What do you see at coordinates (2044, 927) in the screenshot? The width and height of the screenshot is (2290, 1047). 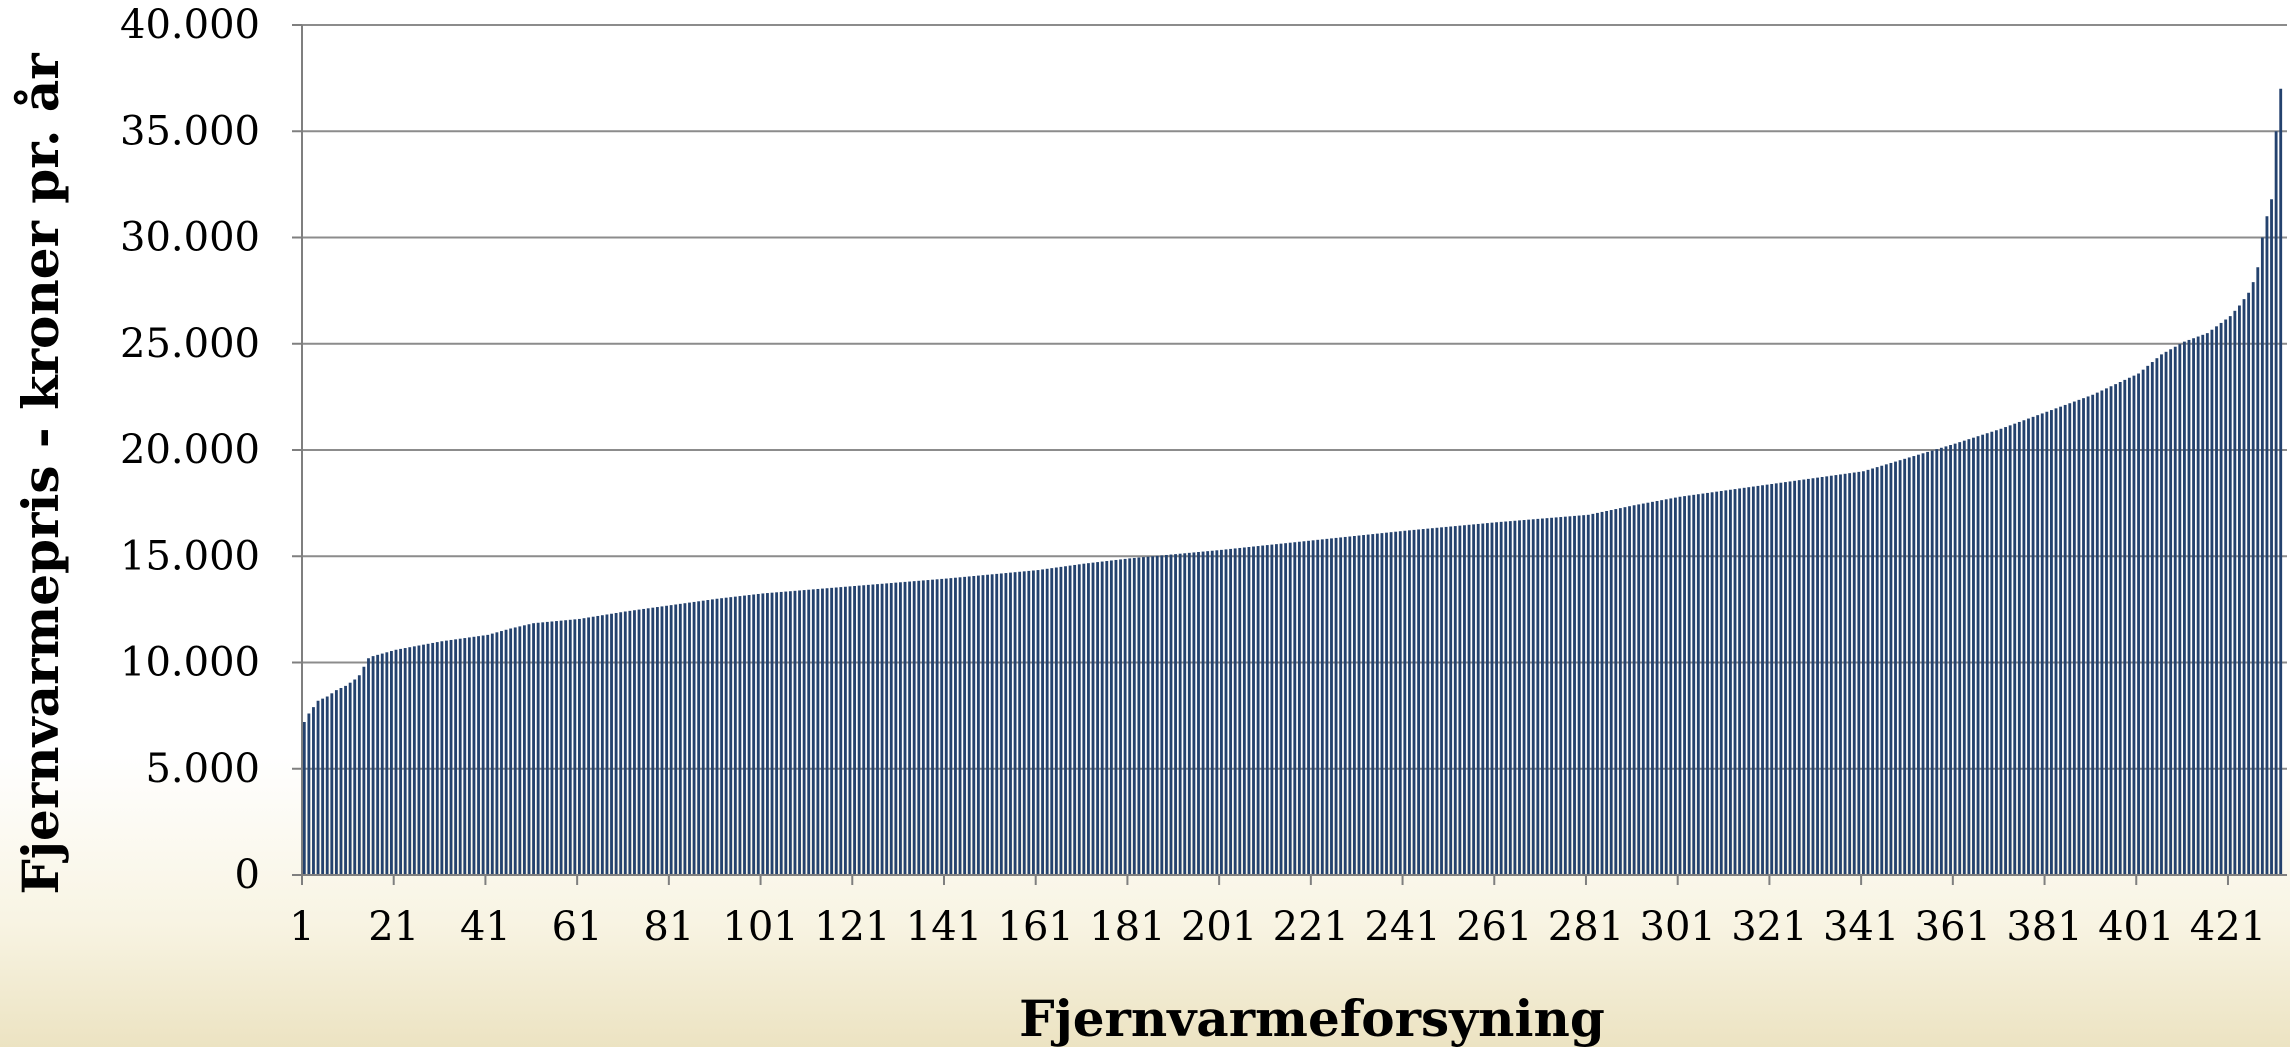 I see `x-tick-label: 381` at bounding box center [2044, 927].